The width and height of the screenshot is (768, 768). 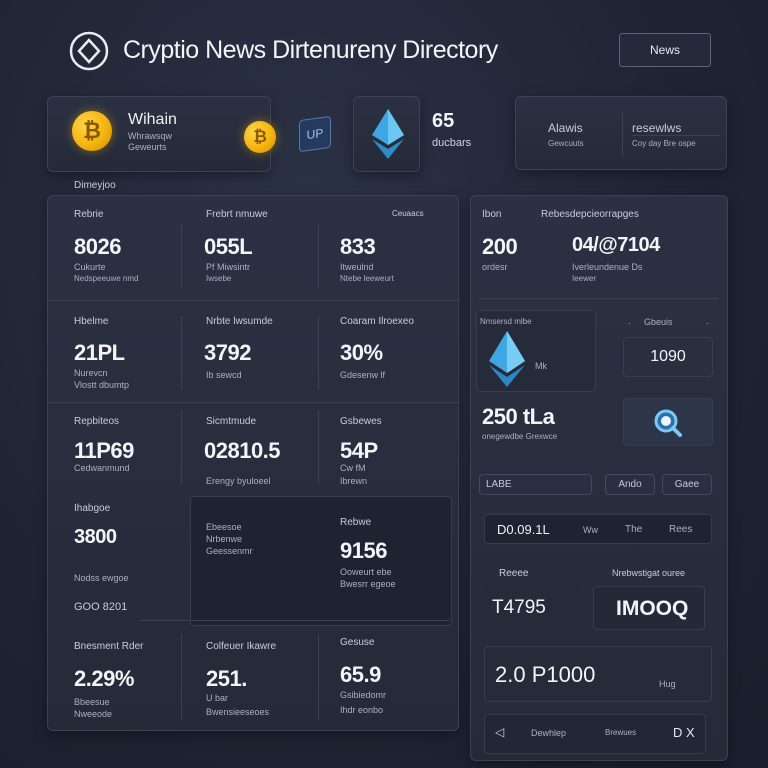 I want to click on stat-value: 02810.5, so click(x=242, y=450).